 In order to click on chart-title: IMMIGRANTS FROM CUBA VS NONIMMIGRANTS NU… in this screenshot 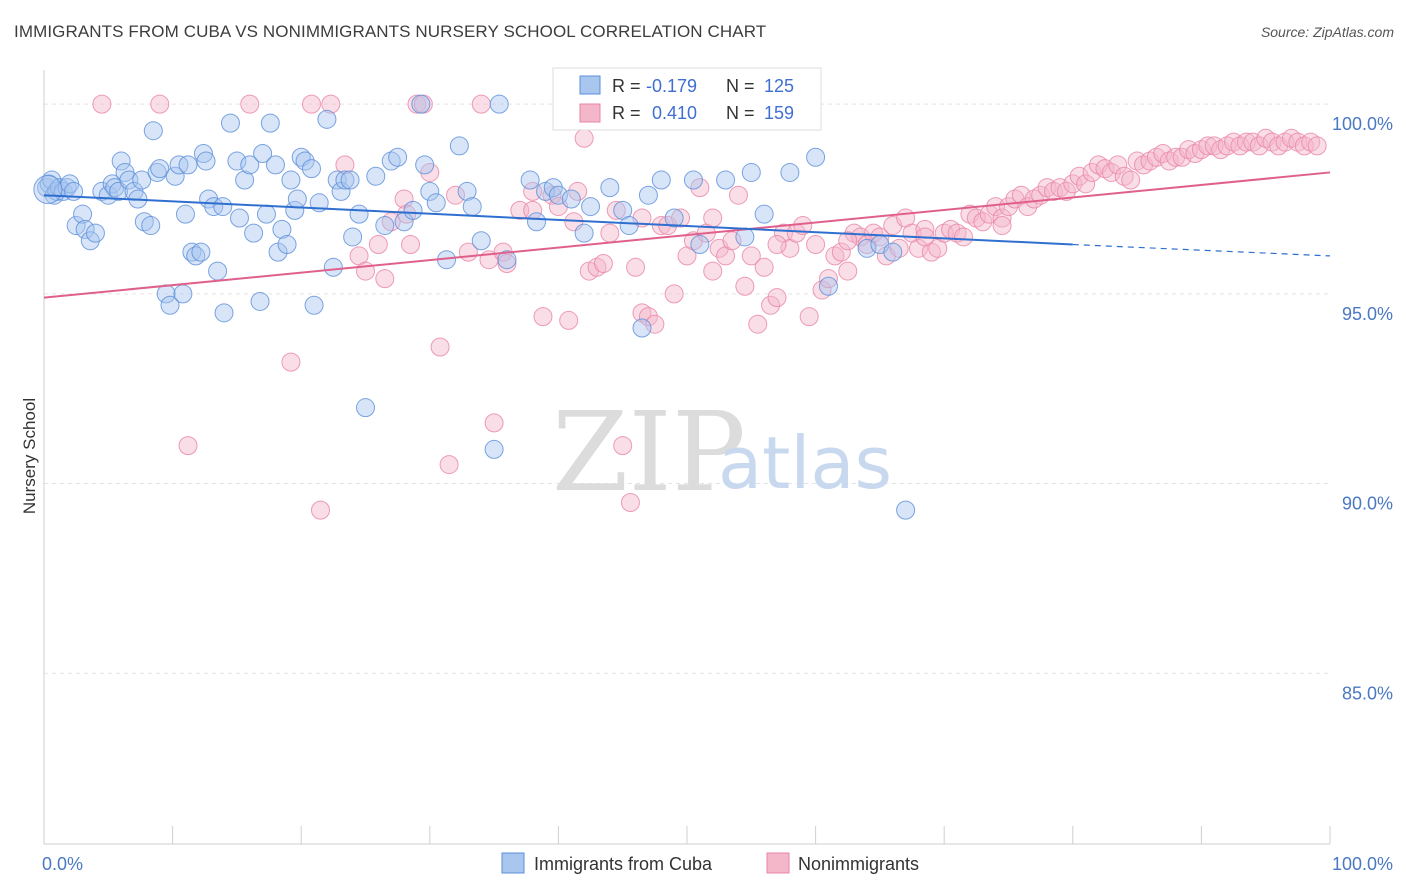, I will do `click(390, 31)`.